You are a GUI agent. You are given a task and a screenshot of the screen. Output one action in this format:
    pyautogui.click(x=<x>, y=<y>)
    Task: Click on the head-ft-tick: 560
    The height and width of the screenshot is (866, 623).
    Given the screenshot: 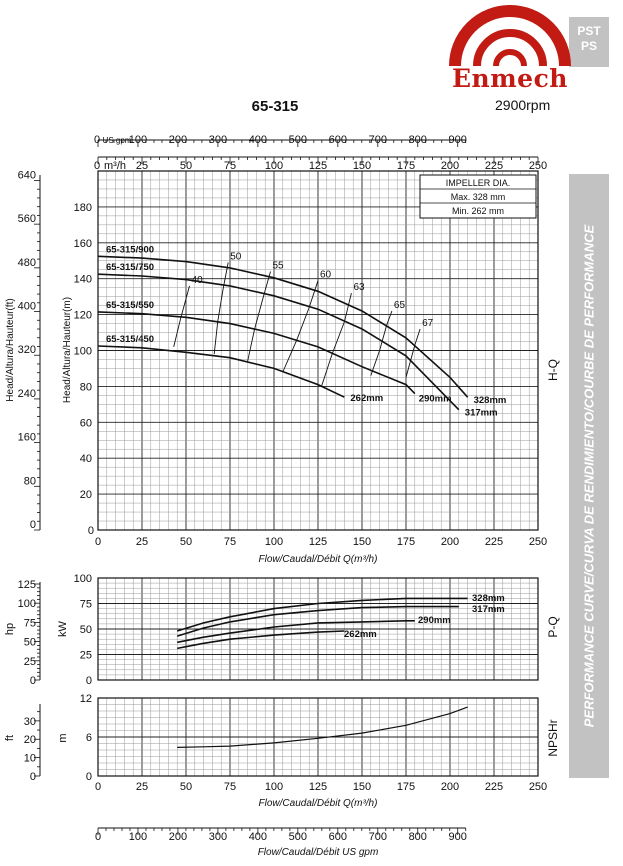 What is the action you would take?
    pyautogui.click(x=27, y=219)
    